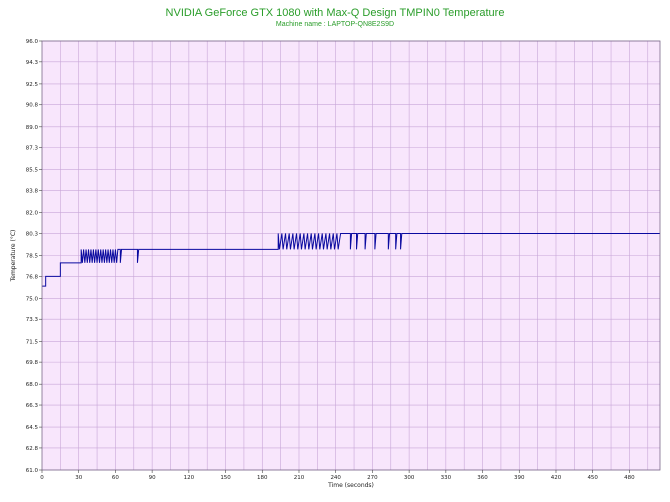 The height and width of the screenshot is (502, 670). Describe the element at coordinates (115, 478) in the screenshot. I see `x-tick-label: 60` at that location.